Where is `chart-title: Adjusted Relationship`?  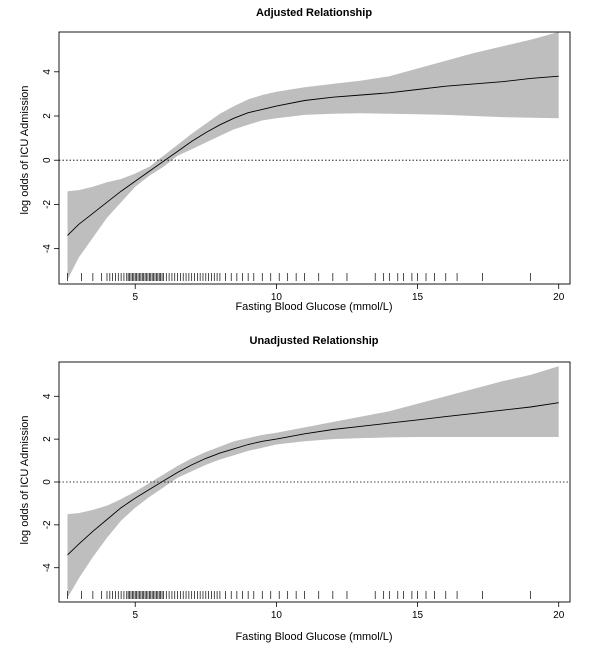
chart-title: Adjusted Relationship is located at coordinates (314, 13).